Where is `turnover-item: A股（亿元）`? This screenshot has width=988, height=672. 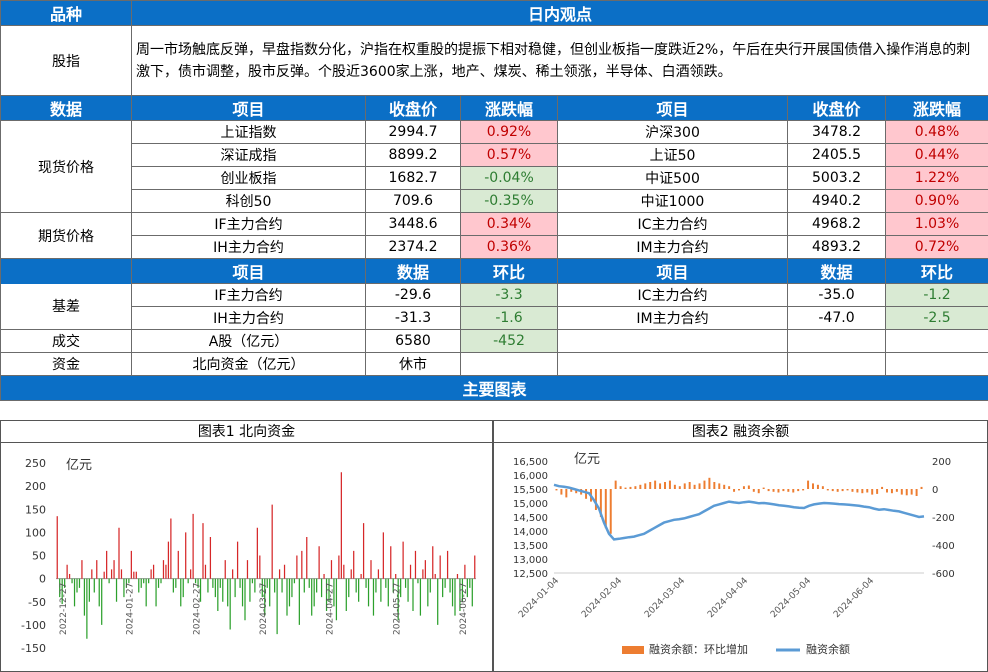
turnover-item: A股（亿元） is located at coordinates (248, 341).